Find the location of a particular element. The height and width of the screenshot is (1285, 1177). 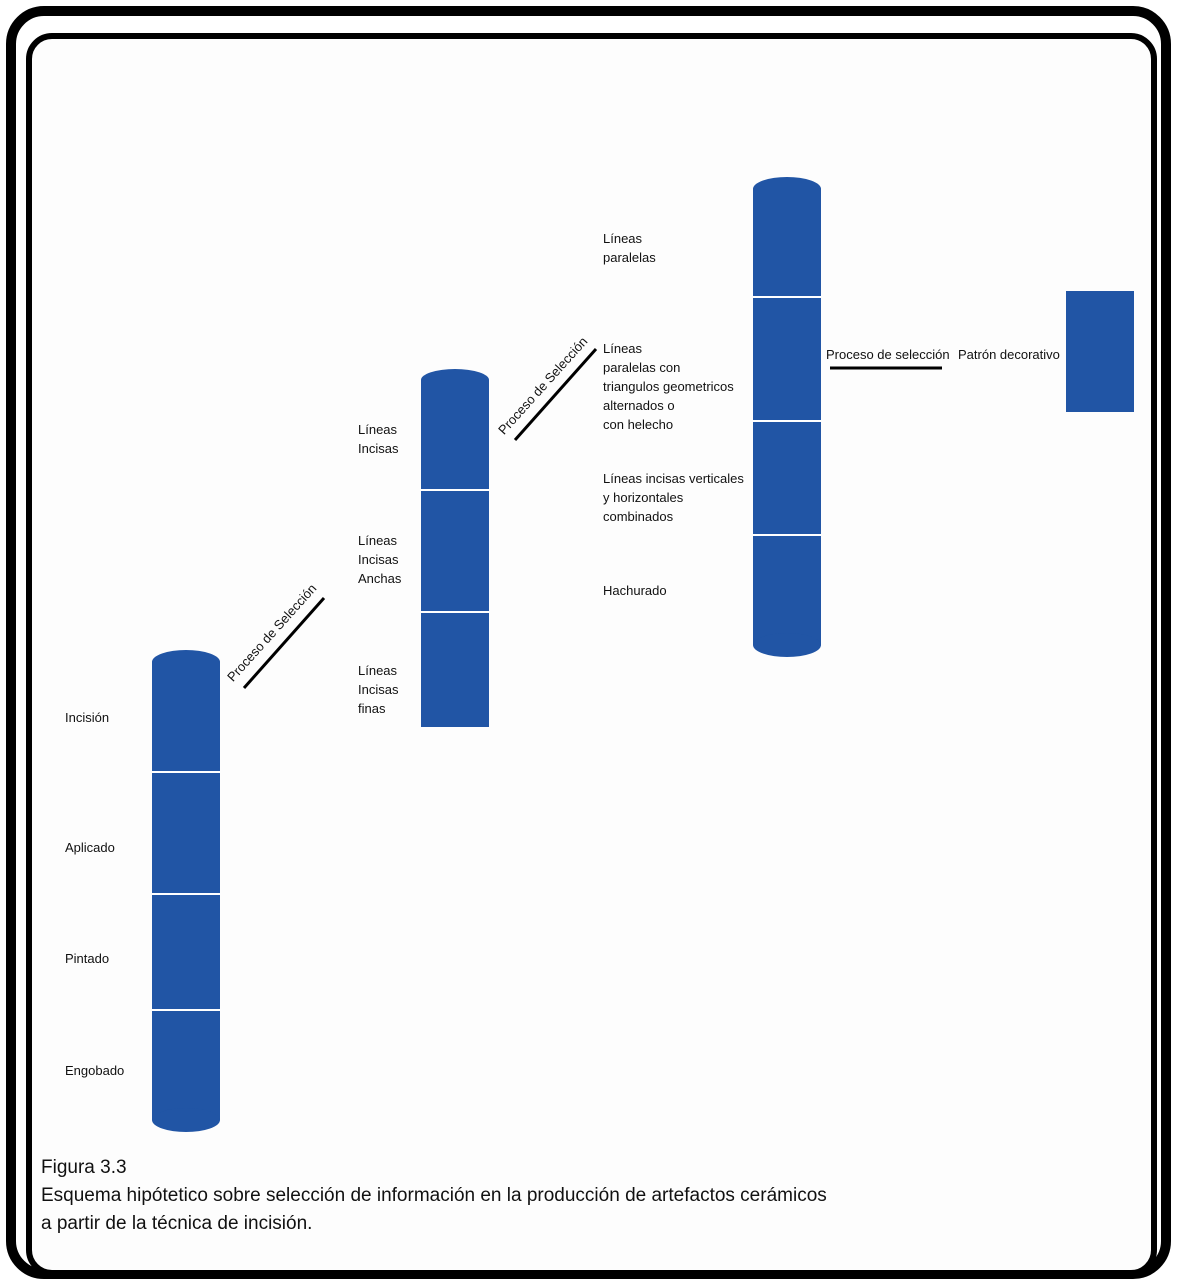

column-1-label-pintado: Pintado is located at coordinates (87, 958).